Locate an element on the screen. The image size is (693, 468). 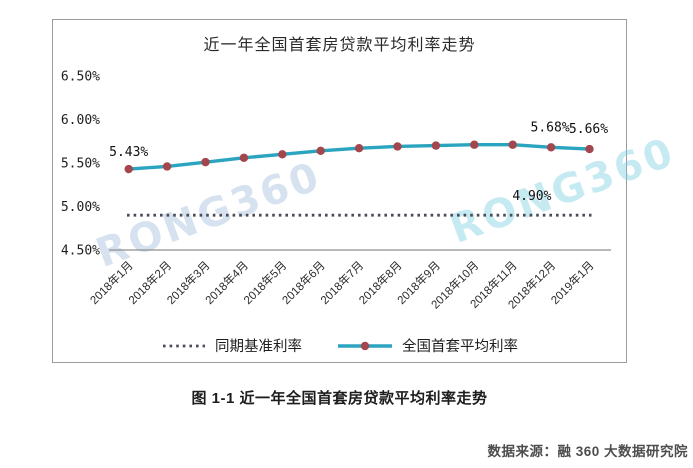
legend-label-benchmark: 同期基准利率 is located at coordinates (258, 347).